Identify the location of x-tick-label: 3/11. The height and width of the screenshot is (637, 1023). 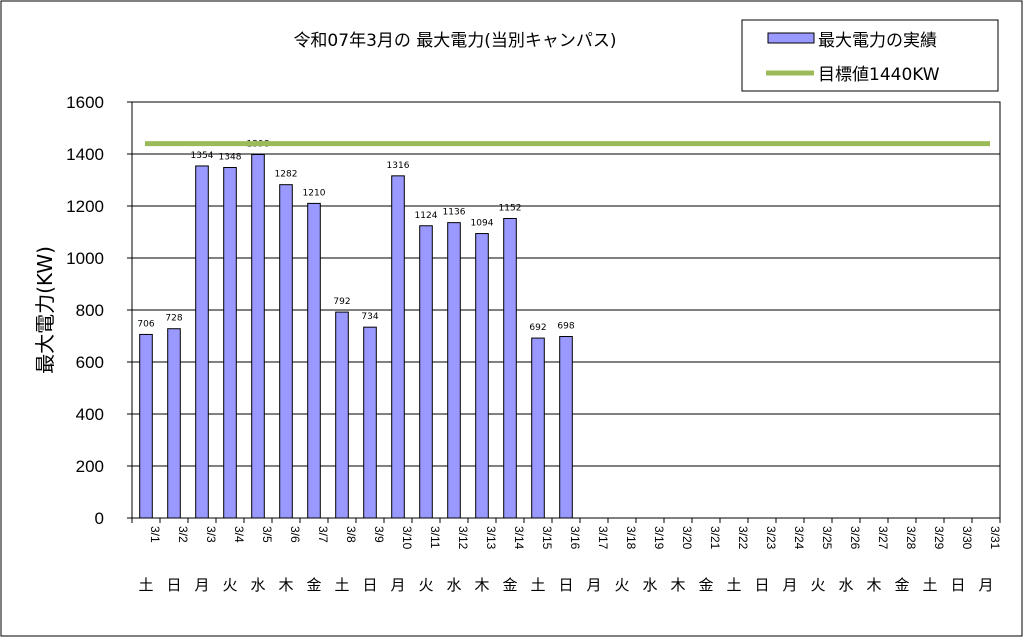
(435, 537).